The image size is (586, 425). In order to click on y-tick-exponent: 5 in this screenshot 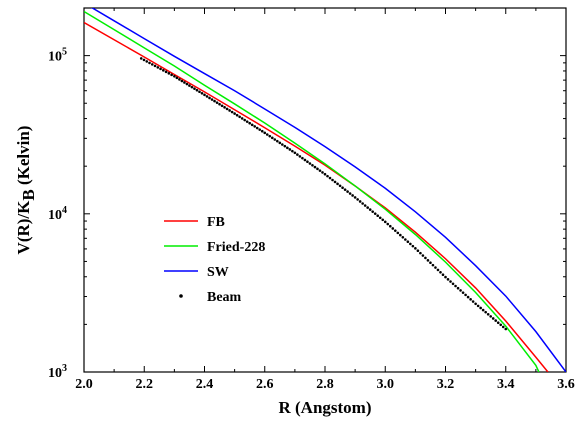, I will do `click(64, 52)`.